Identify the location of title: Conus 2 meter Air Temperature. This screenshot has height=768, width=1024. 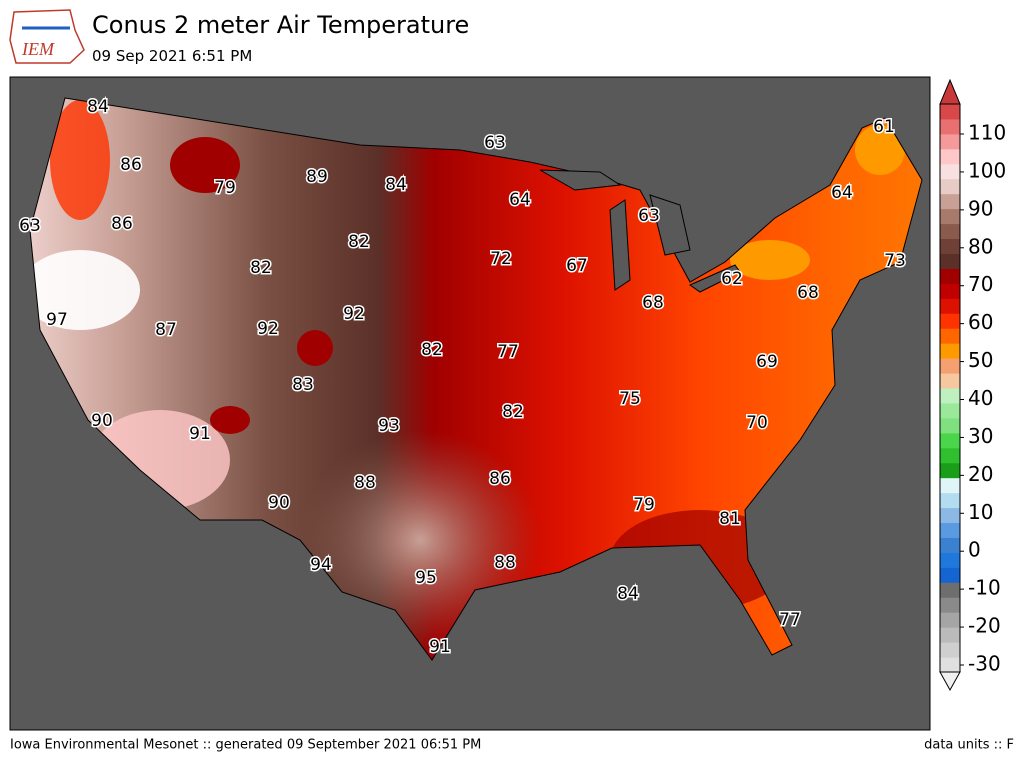
(280, 25).